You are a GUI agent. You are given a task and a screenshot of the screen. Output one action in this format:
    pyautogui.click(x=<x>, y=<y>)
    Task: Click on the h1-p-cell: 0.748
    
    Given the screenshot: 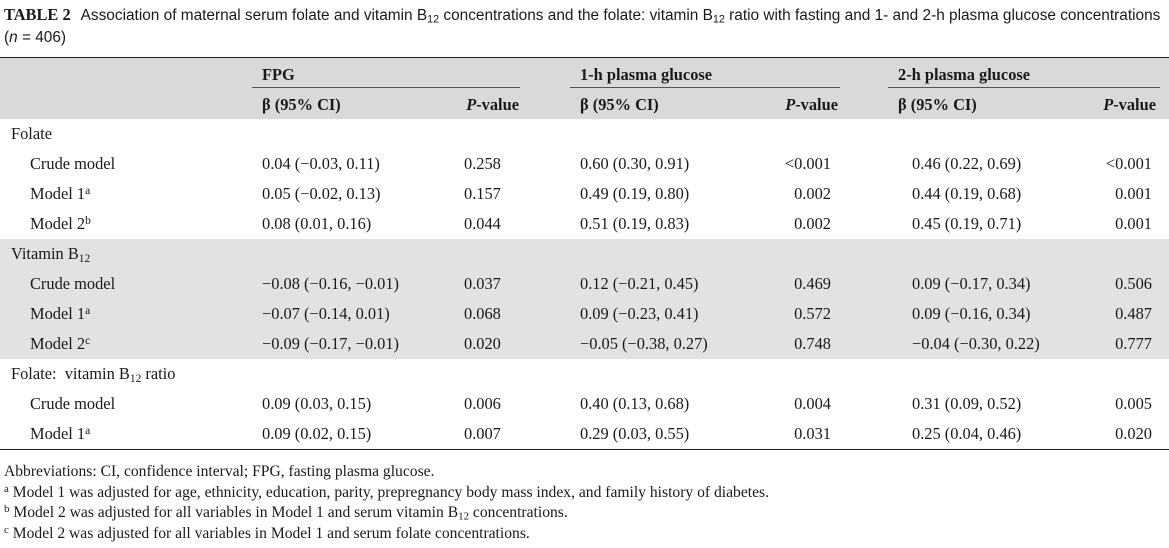 What is the action you would take?
    pyautogui.click(x=812, y=343)
    